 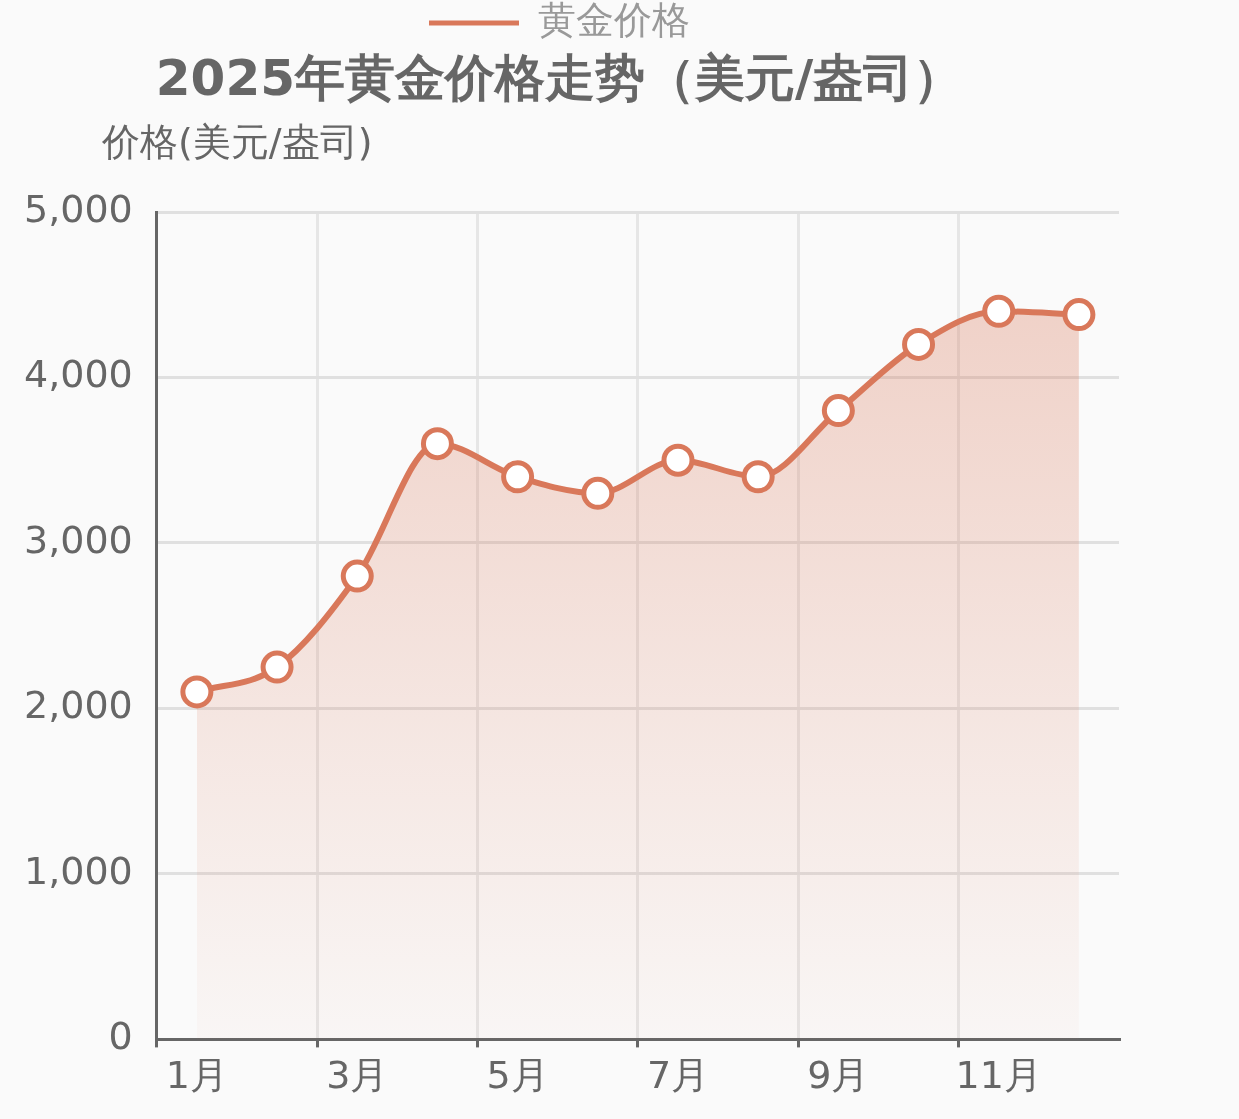 I want to click on x-tick-label: 5月, so click(x=517, y=1075).